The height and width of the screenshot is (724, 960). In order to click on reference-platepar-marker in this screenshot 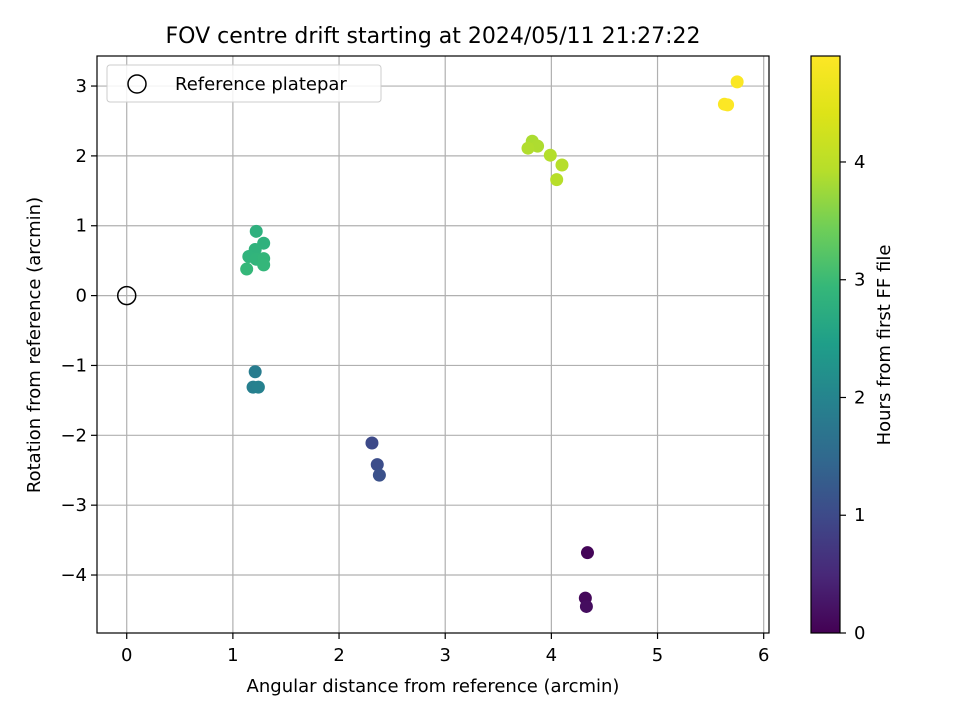, I will do `click(126, 295)`.